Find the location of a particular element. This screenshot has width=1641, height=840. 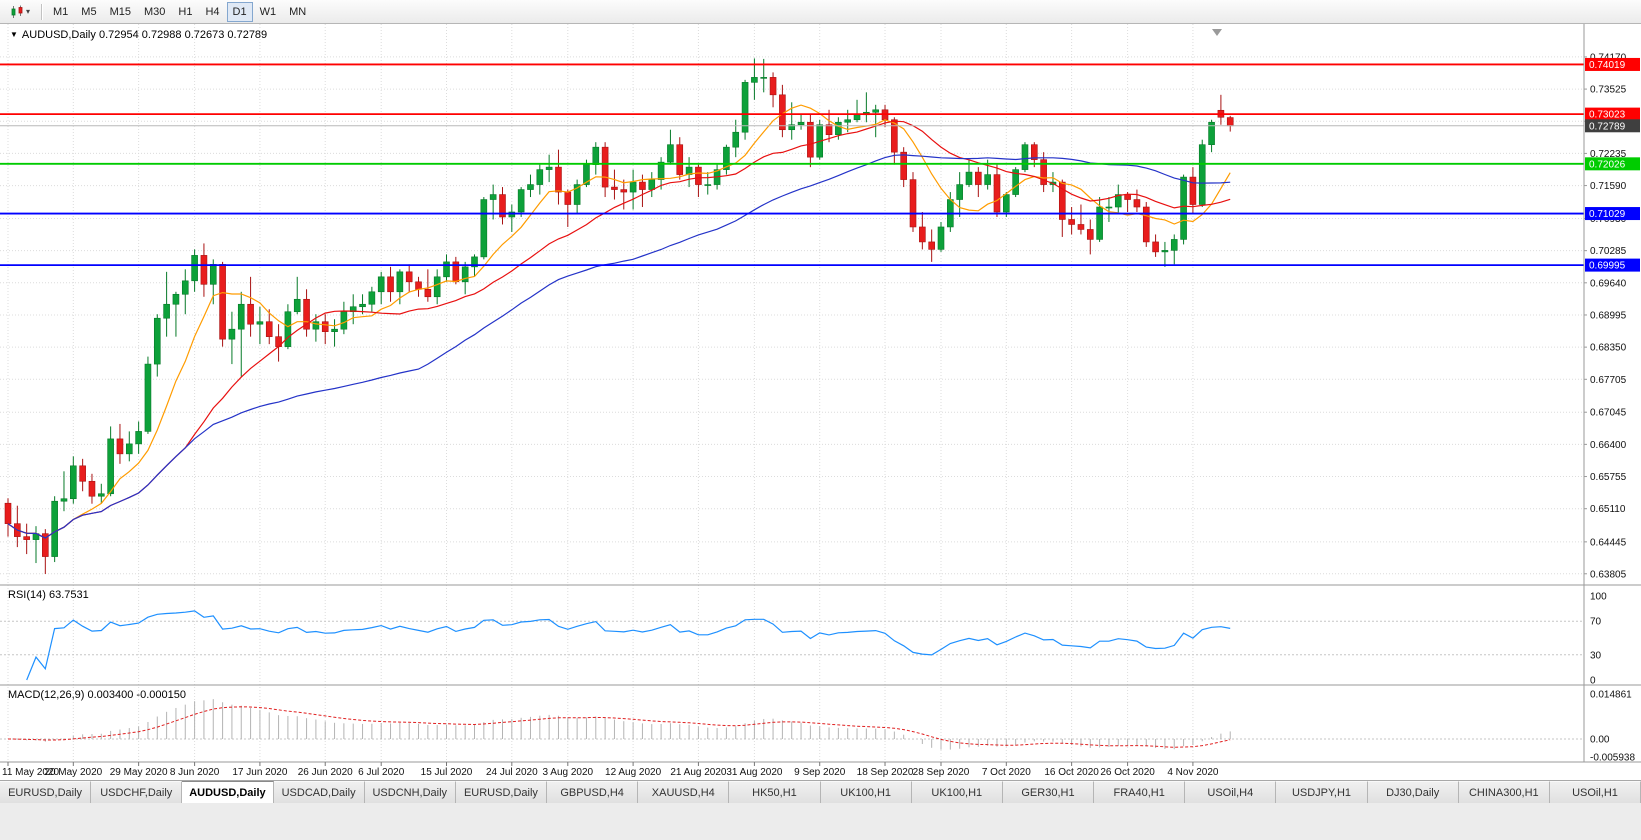

macd-layer is located at coordinates (792, 724).